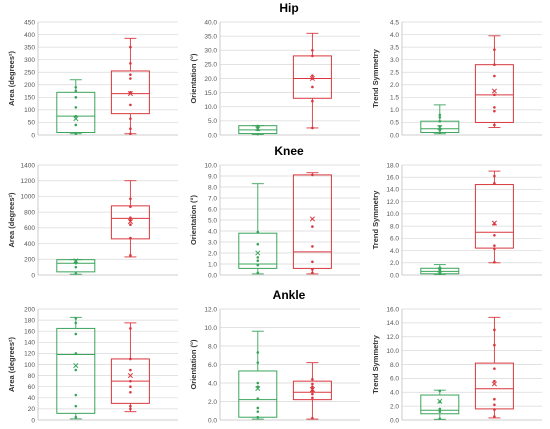 Image resolution: width=550 pixels, height=429 pixels. I want to click on panel-4: 0 200 400 600 800 1000 1200 1400 Area (degrees²), so click(92, 220).